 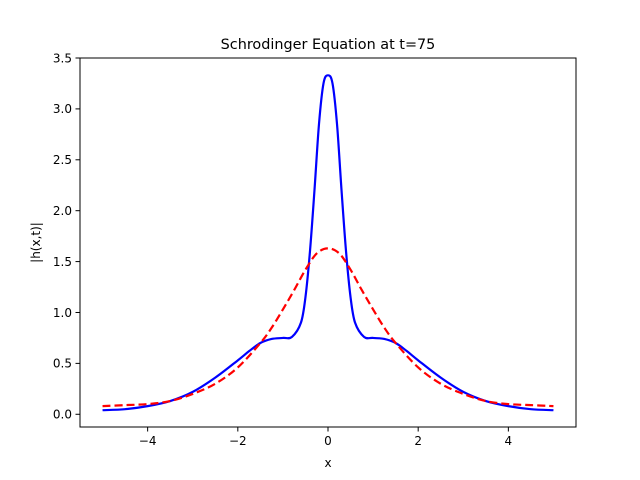 I want to click on y-axis-label: |h(x,t)|, so click(x=36, y=242).